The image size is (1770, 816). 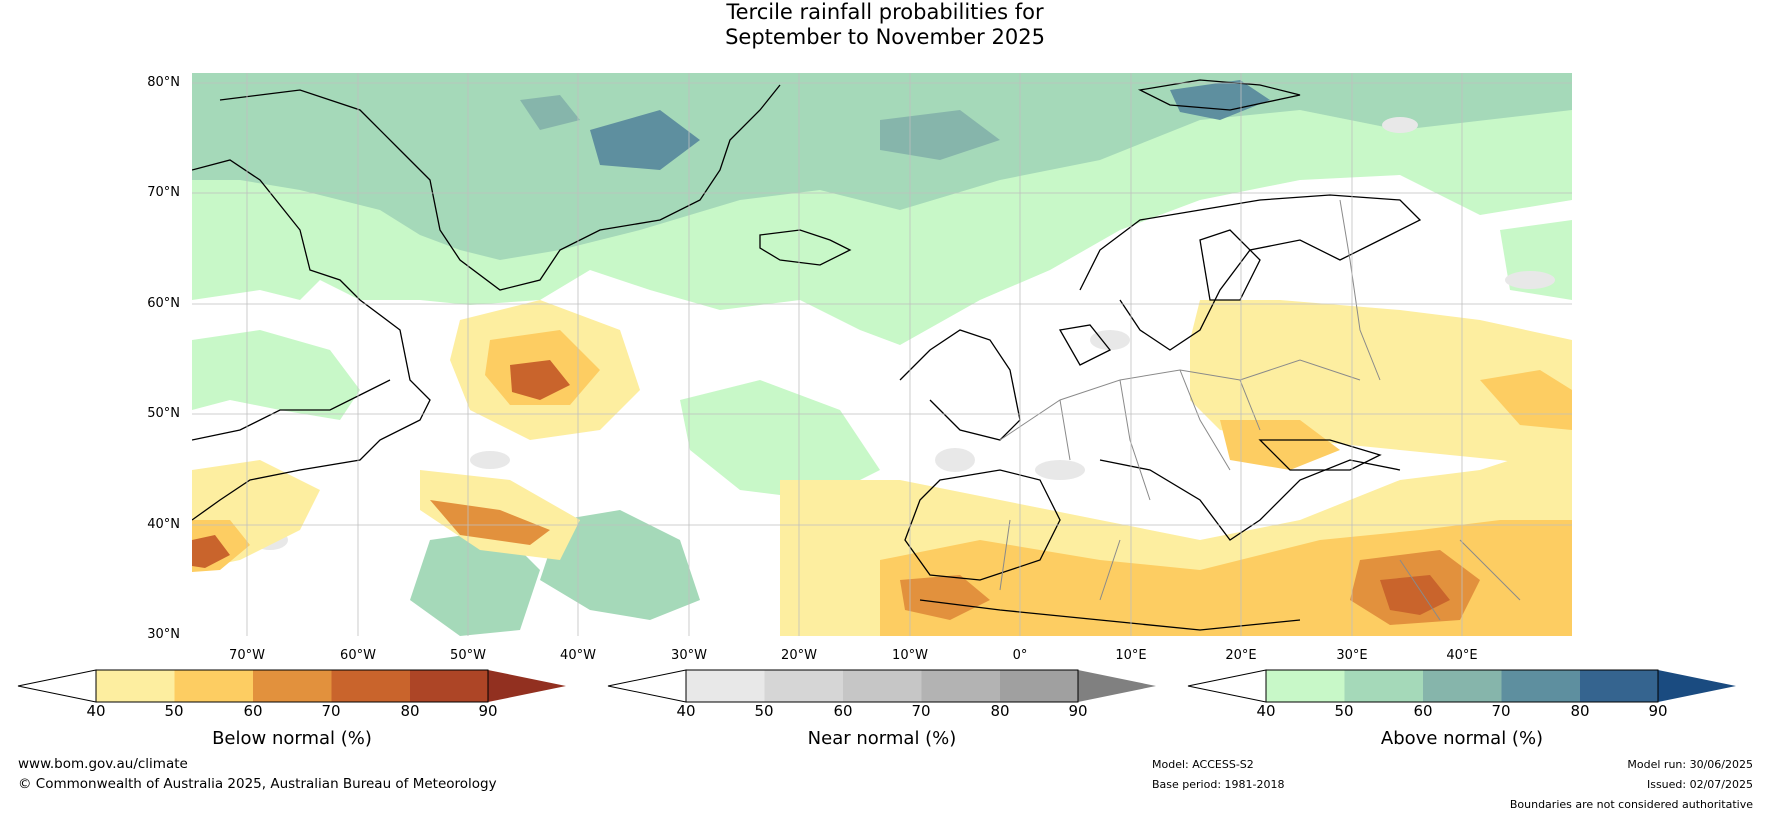 I want to click on below-tick-40: 40, so click(x=96, y=711).